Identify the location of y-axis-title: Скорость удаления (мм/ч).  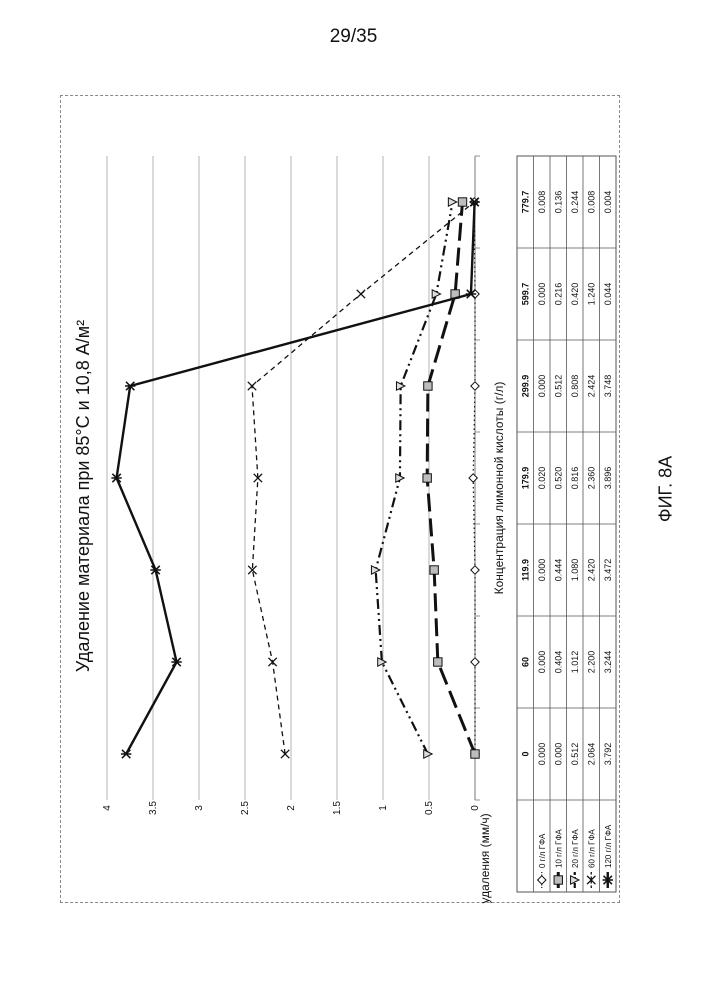
(485, 858).